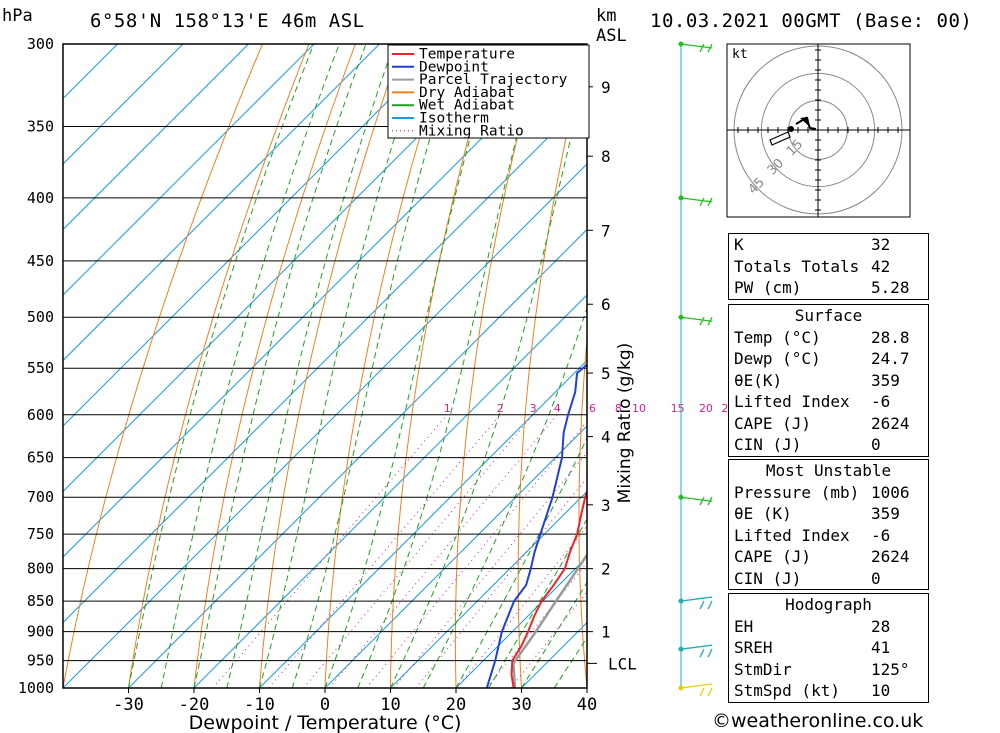 The width and height of the screenshot is (1000, 733). I want to click on km-tick-label: 8, so click(606, 156).